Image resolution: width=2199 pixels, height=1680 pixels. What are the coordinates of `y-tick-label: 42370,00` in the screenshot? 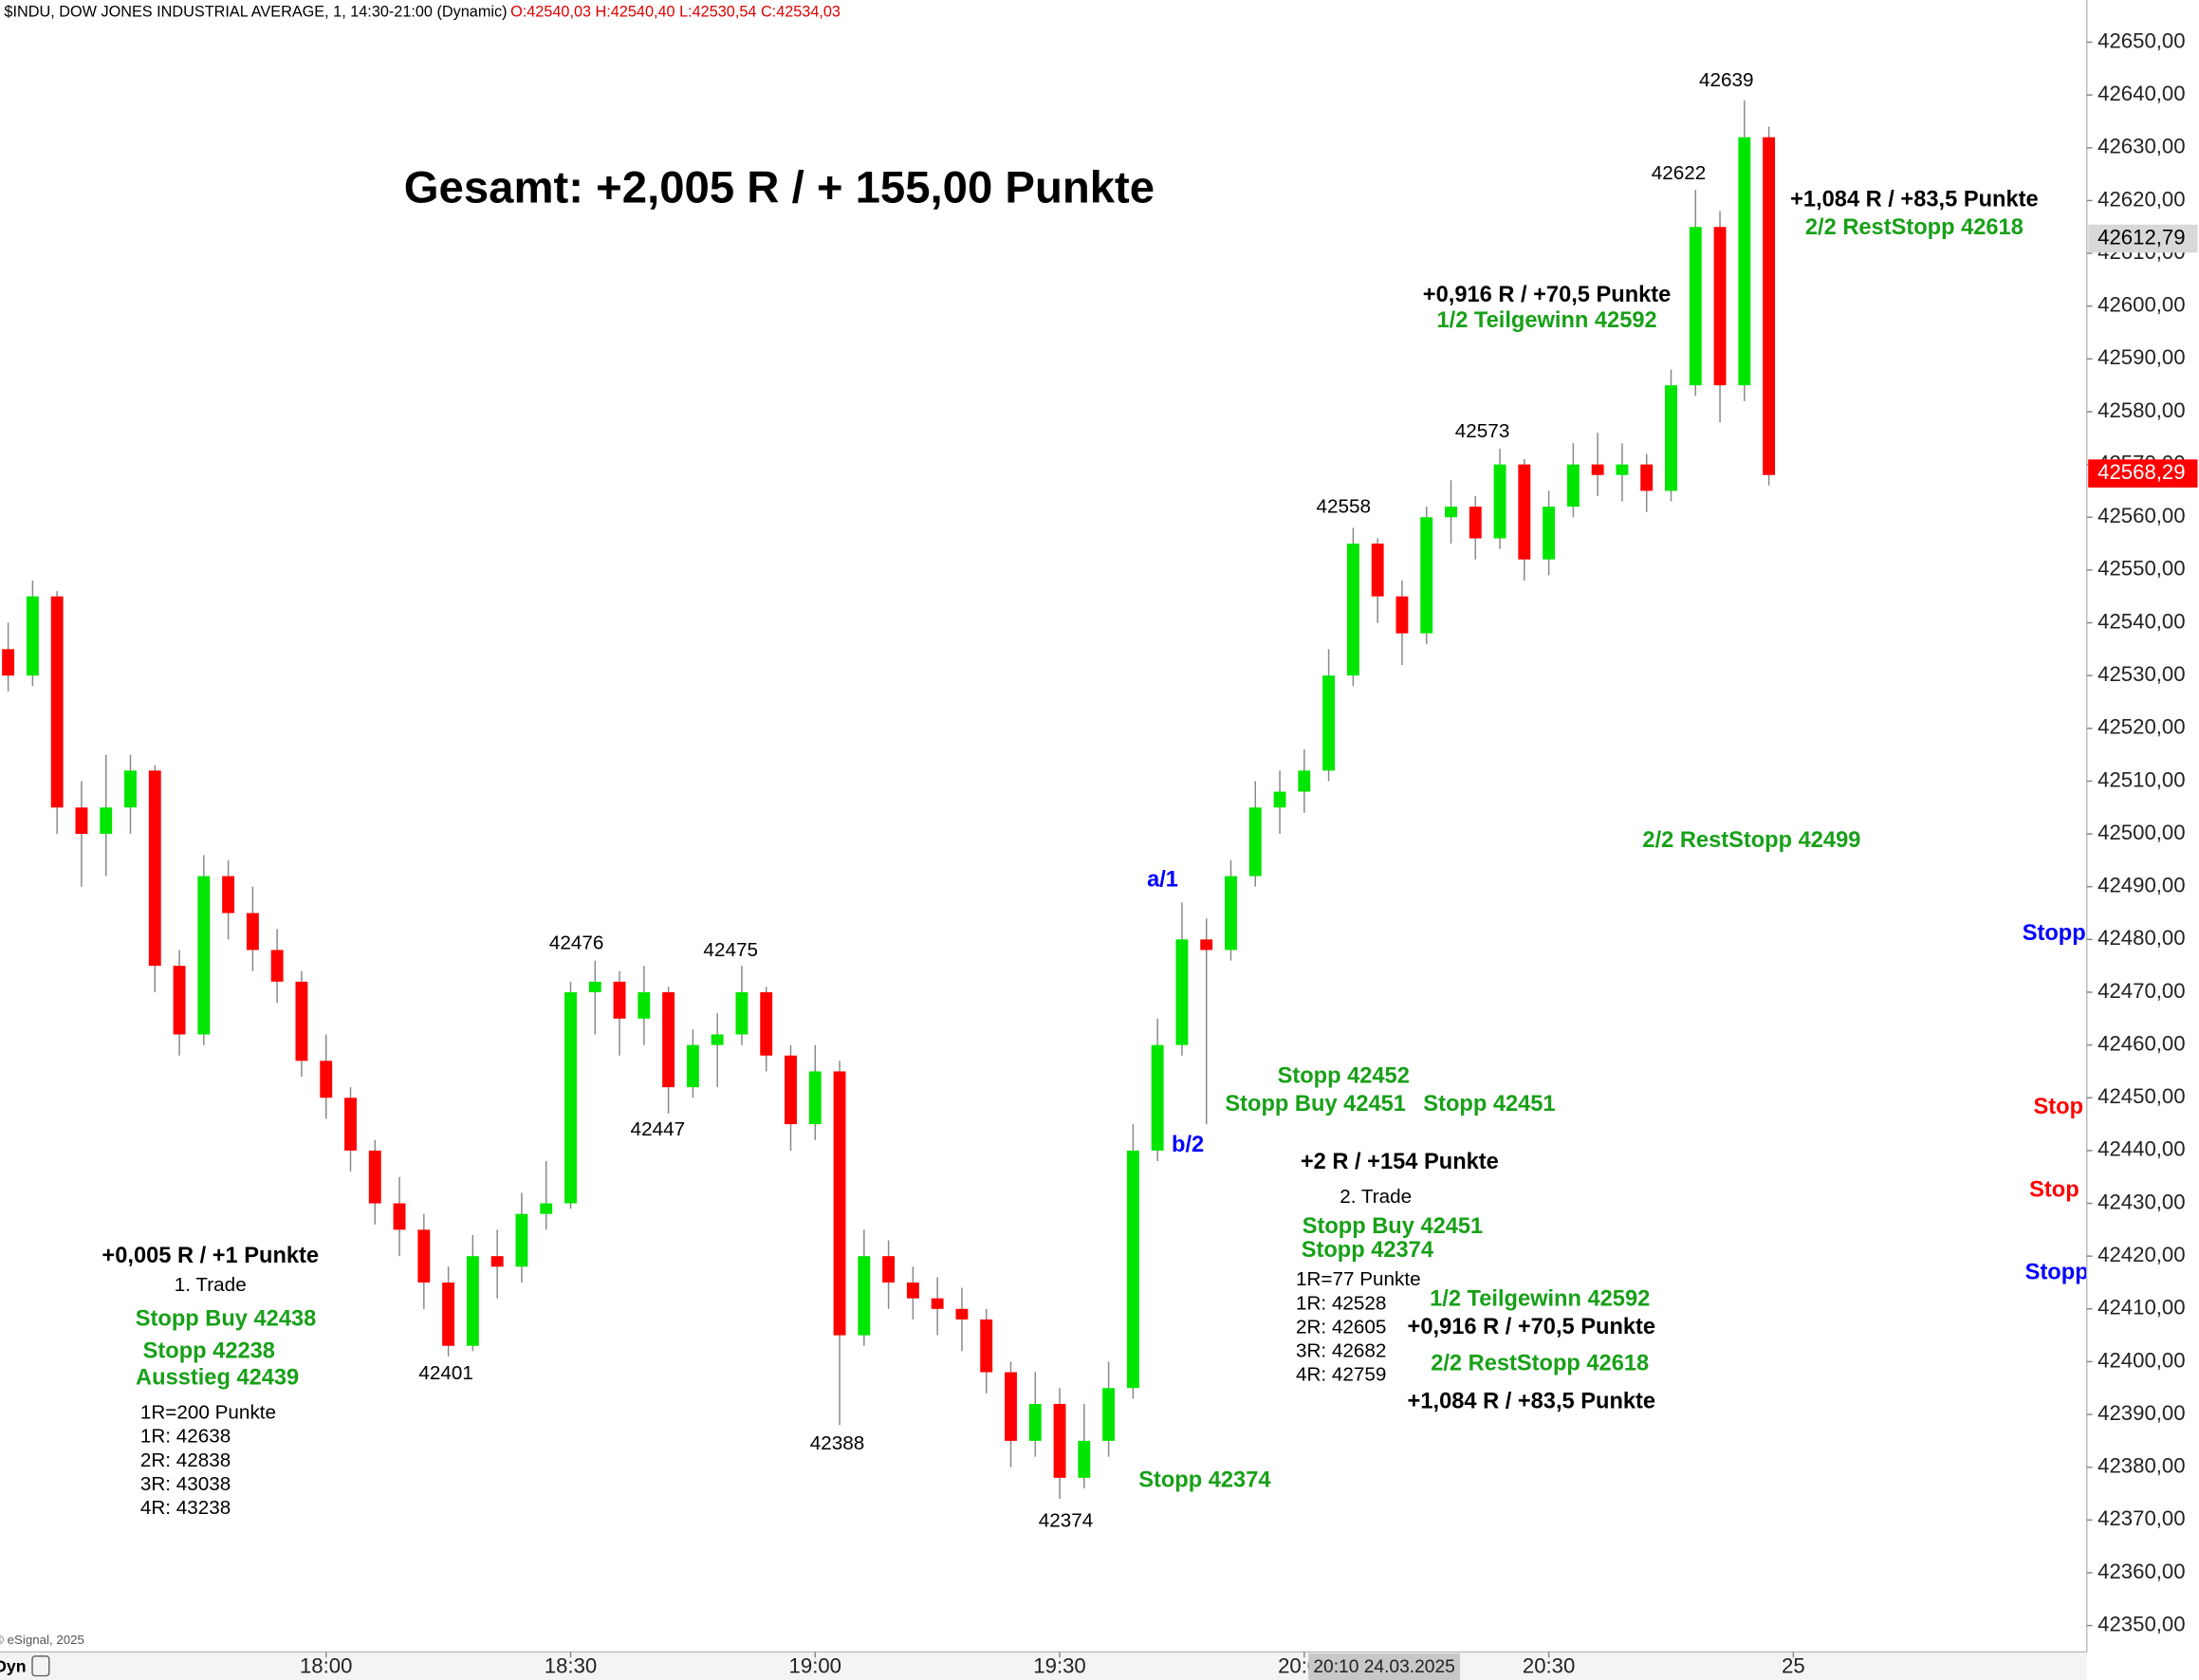 It's located at (2141, 1518).